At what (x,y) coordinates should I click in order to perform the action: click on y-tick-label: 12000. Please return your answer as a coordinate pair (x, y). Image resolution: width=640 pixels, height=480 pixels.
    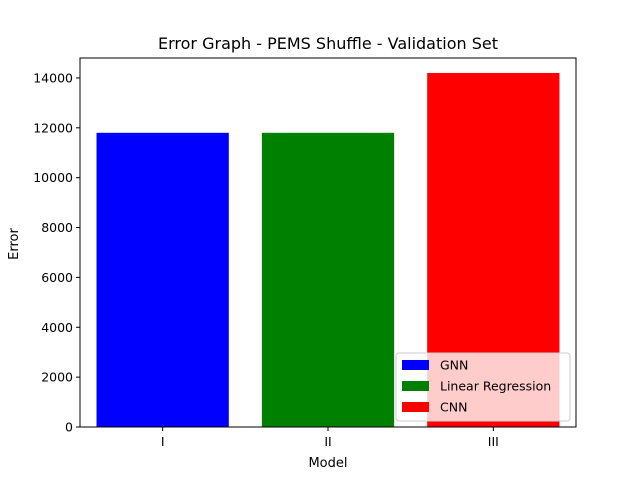
    Looking at the image, I should click on (53, 127).